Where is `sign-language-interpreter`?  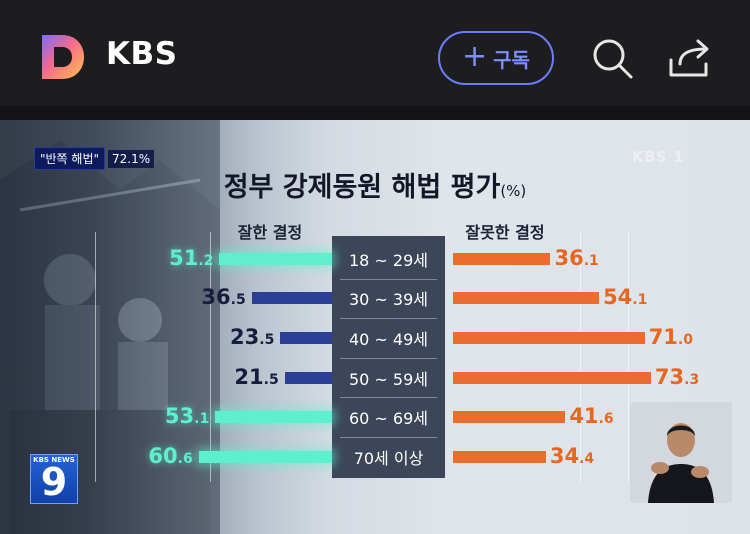 sign-language-interpreter is located at coordinates (681, 452).